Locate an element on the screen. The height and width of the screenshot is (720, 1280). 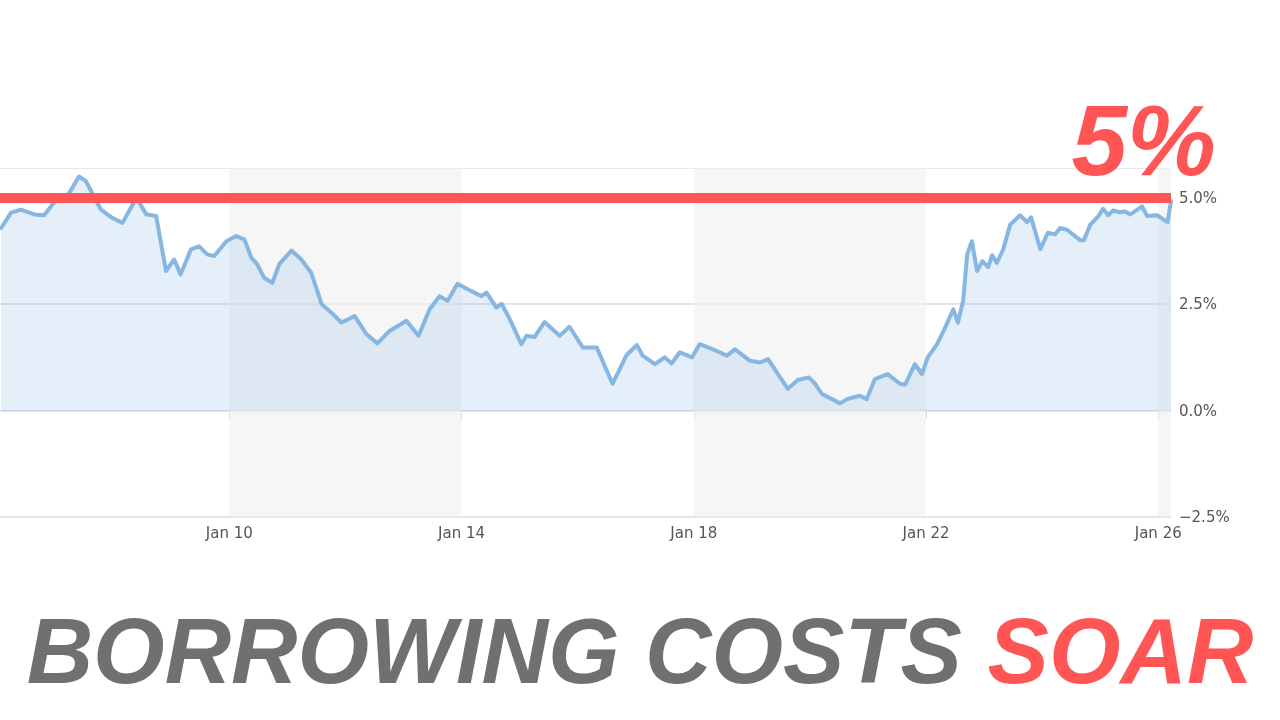
y-tick-label: 2.5% is located at coordinates (1198, 304).